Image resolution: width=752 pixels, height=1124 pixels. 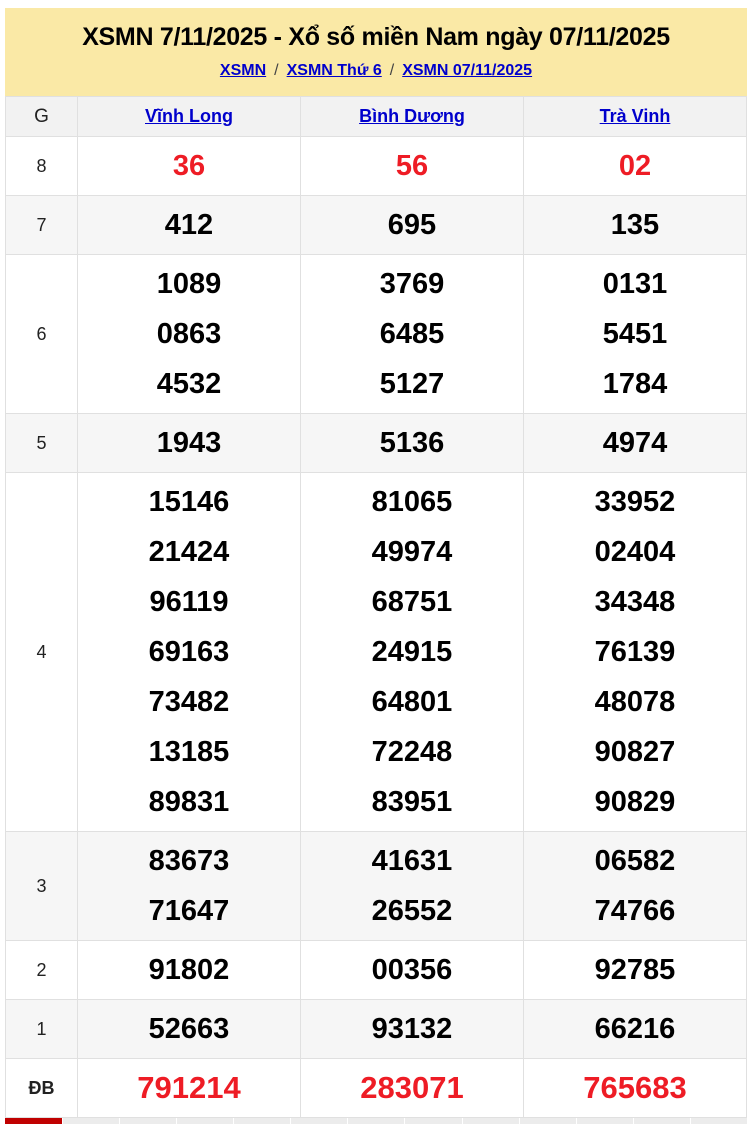 I want to click on prize-label: 1, so click(x=41, y=1029).